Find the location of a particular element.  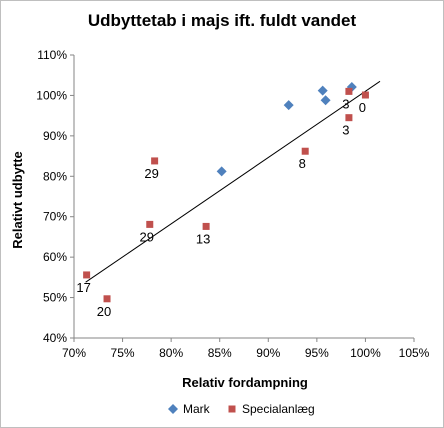

legend-label: Specialanlæg is located at coordinates (278, 409).